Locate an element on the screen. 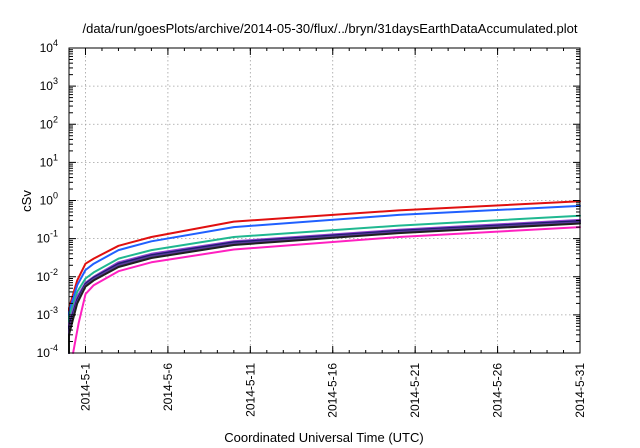 This screenshot has width=640, height=448. y-tick-label: 10⁻² is located at coordinates (47, 275).